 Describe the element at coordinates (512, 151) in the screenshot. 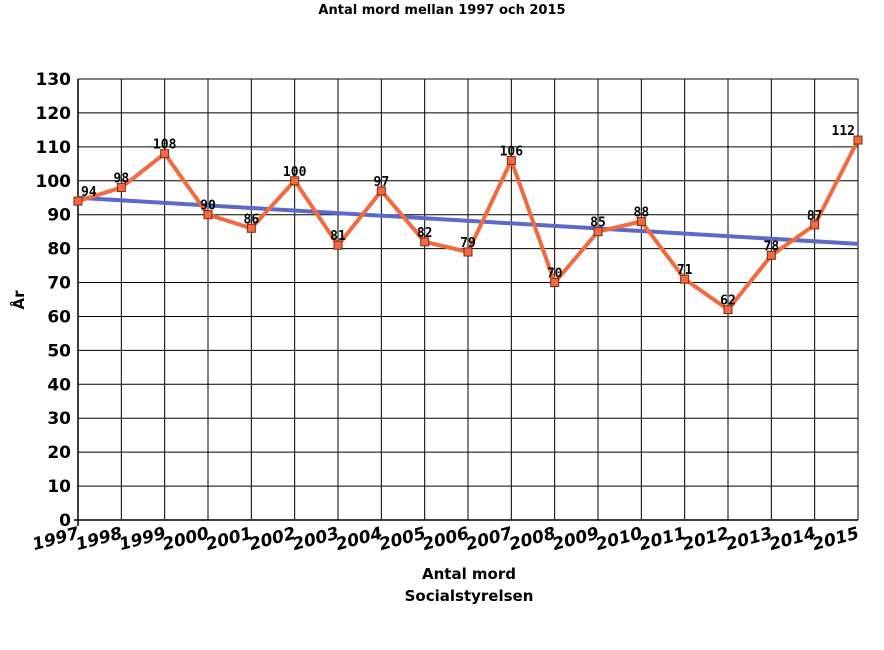

I see `data-label: 106` at that location.